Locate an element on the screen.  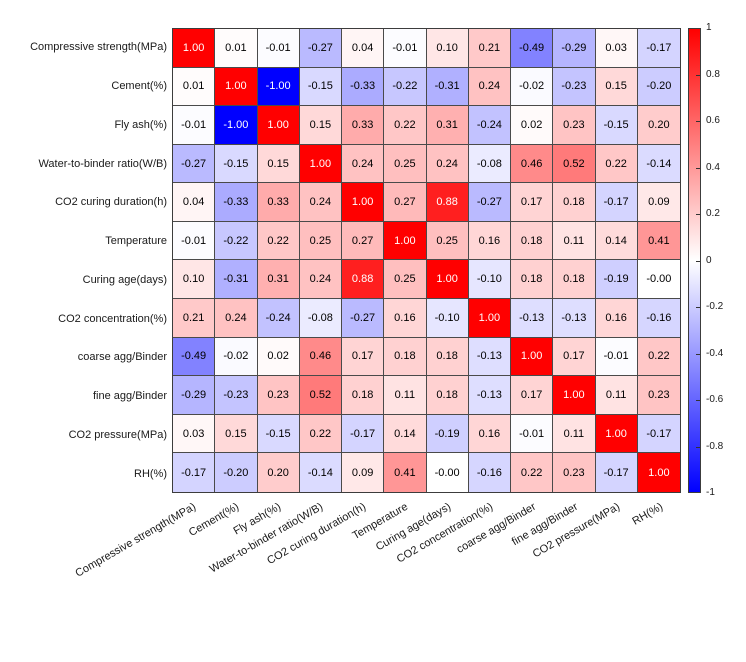
colorbar-tick-label: 0.2 is located at coordinates (713, 213).